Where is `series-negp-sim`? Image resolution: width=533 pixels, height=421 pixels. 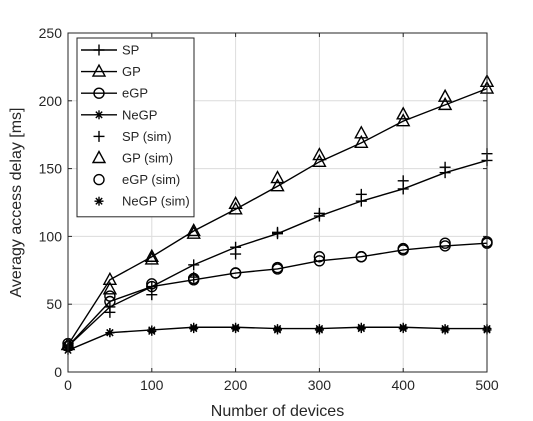 series-negp-sim is located at coordinates (277, 338).